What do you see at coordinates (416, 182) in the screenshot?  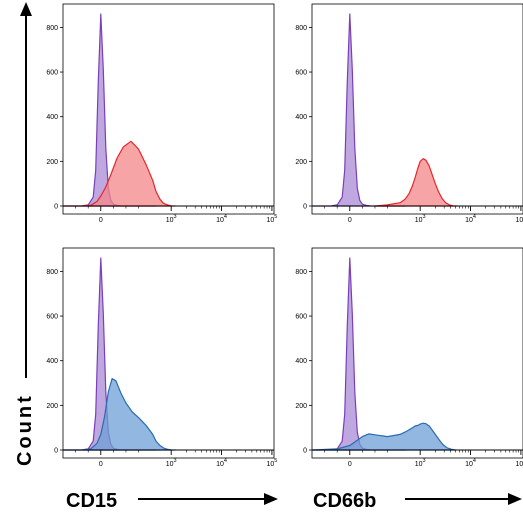 I see `histogram-top-right-red` at bounding box center [416, 182].